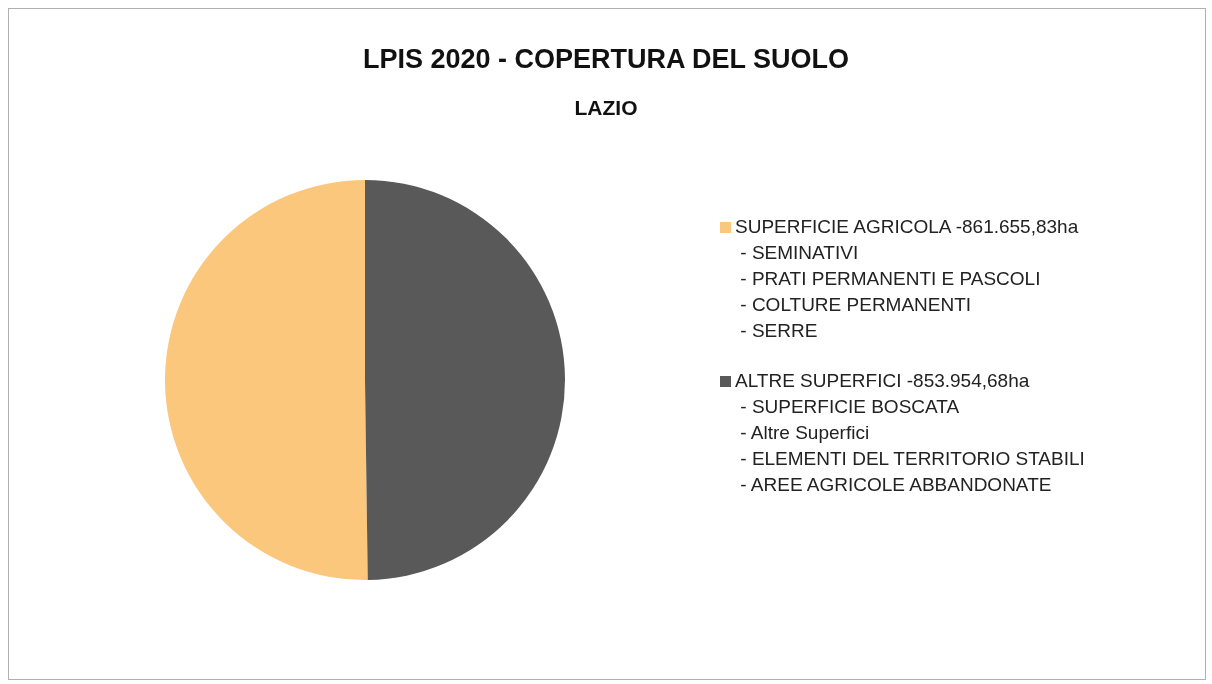 This screenshot has width=1212, height=684. I want to click on legend-label: ALTRE SUPERFICI -853.954,68ha - SUPERFICIE BOSCATA - Altre Superfici - ELEMENTI DEL TERRITORIO STABILI - AREE AGRICOLE ABBANDONATE, so click(910, 433).